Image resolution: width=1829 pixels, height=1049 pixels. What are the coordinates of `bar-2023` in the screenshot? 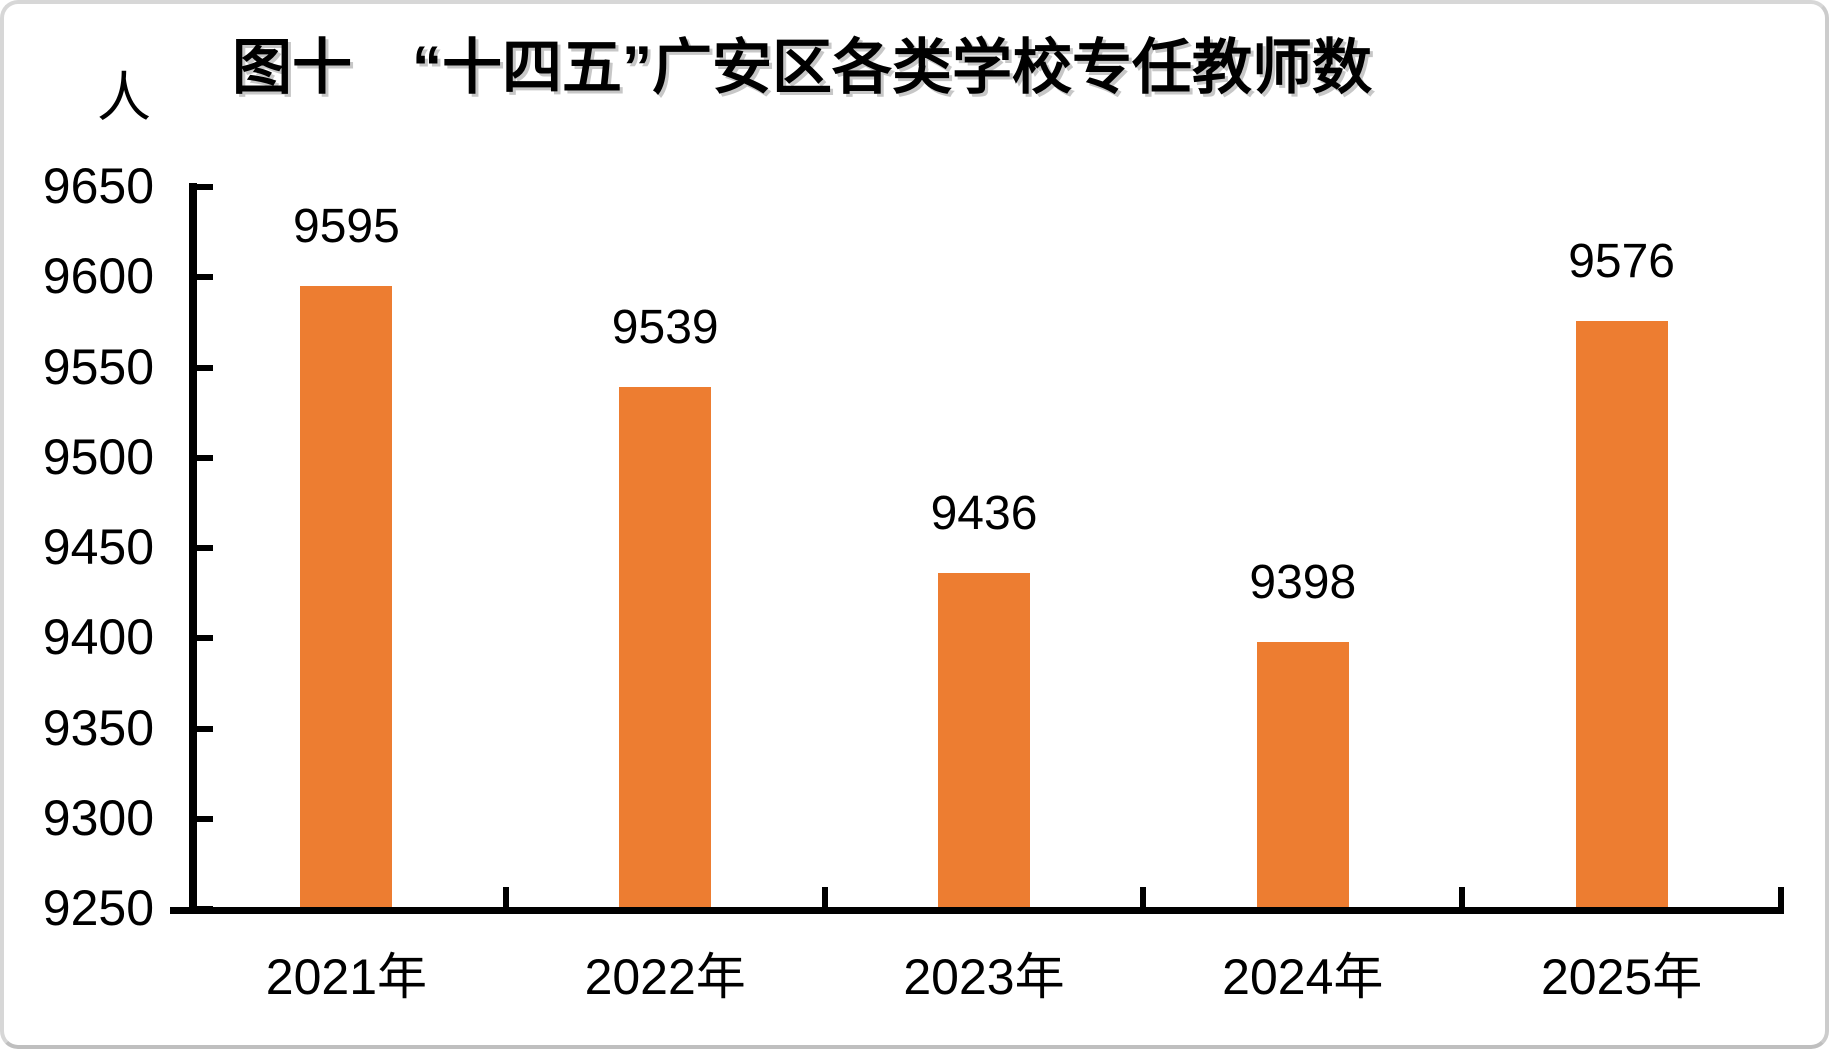 It's located at (984, 740).